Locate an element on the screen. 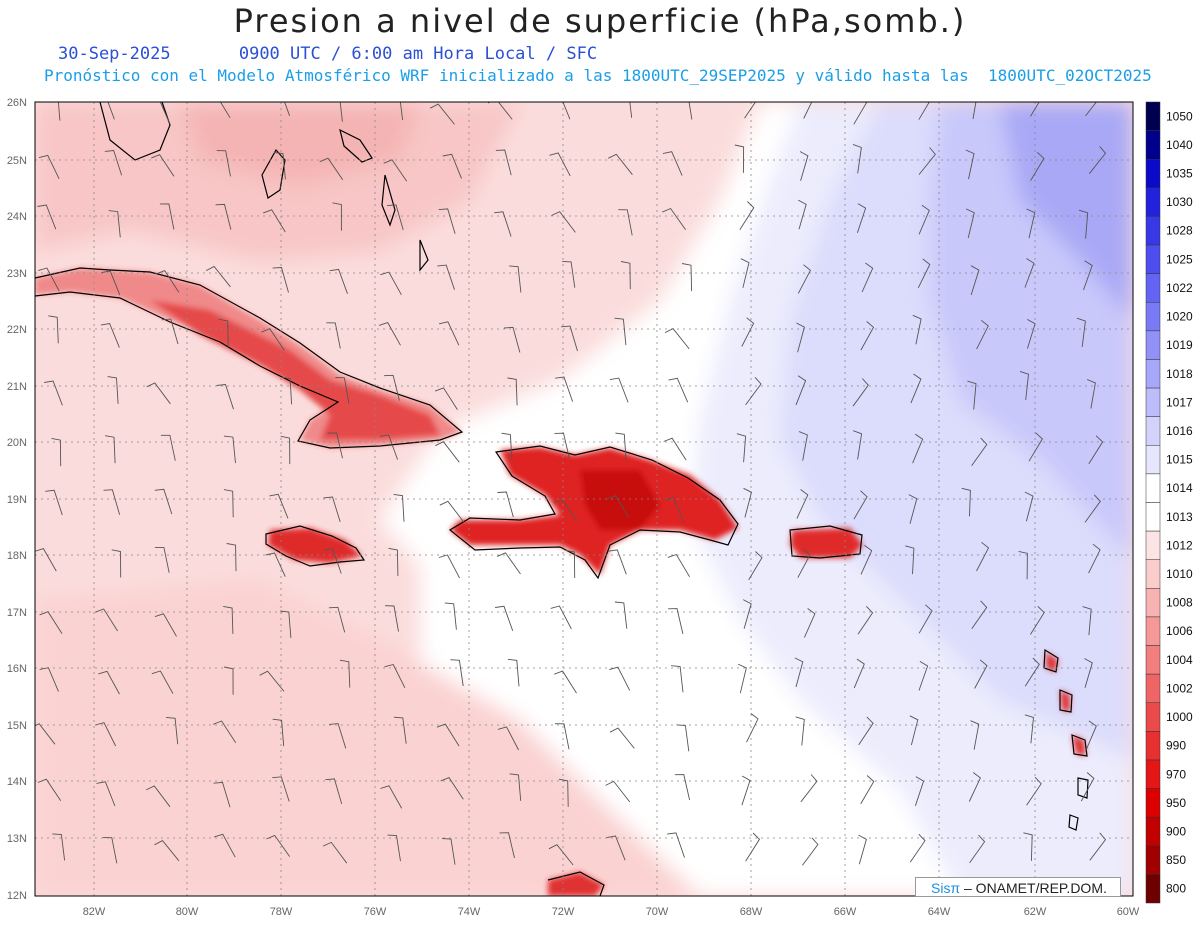  lon-label: 62W is located at coordinates (1035, 912).